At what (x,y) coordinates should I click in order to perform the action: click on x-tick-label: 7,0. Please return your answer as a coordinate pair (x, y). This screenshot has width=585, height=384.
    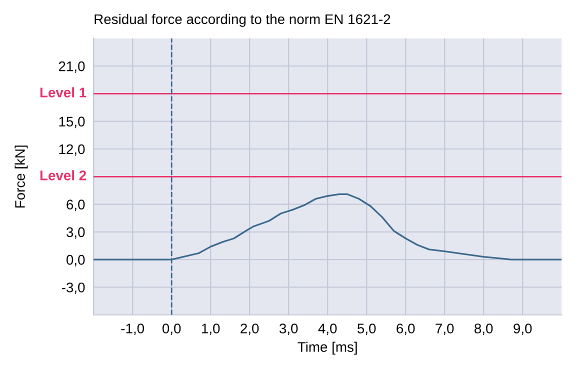
    Looking at the image, I should click on (445, 330).